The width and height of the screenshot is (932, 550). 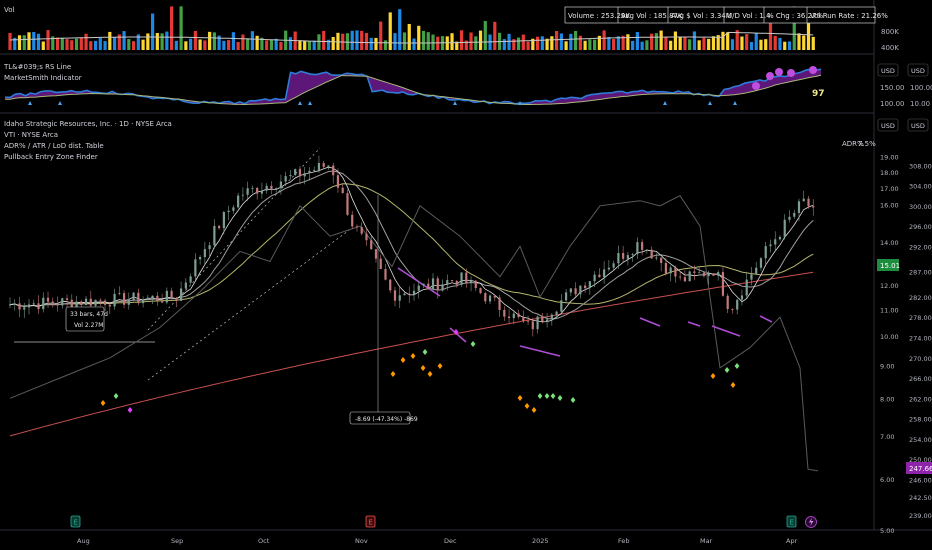 What do you see at coordinates (749, 16) in the screenshot?
I see `stat-ud-vol: U/D Vol : 1.4` at bounding box center [749, 16].